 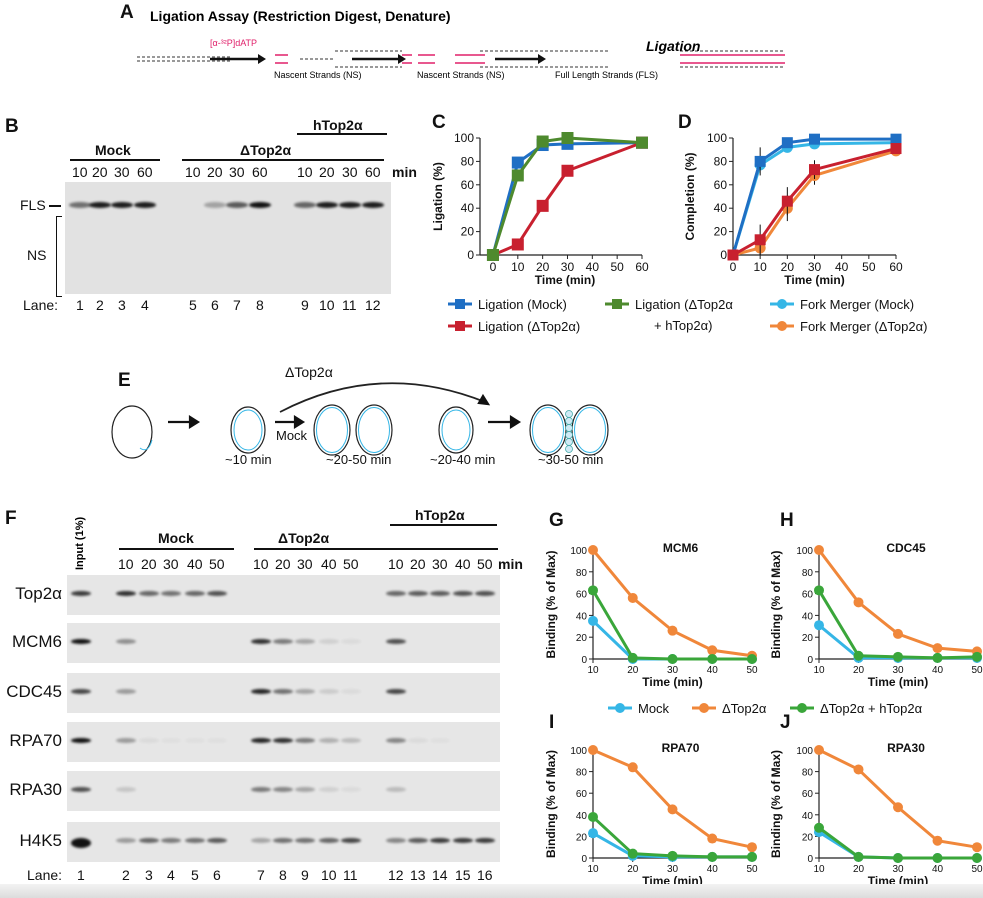 What do you see at coordinates (681, 548) in the screenshot?
I see `chart-title: MCM6` at bounding box center [681, 548].